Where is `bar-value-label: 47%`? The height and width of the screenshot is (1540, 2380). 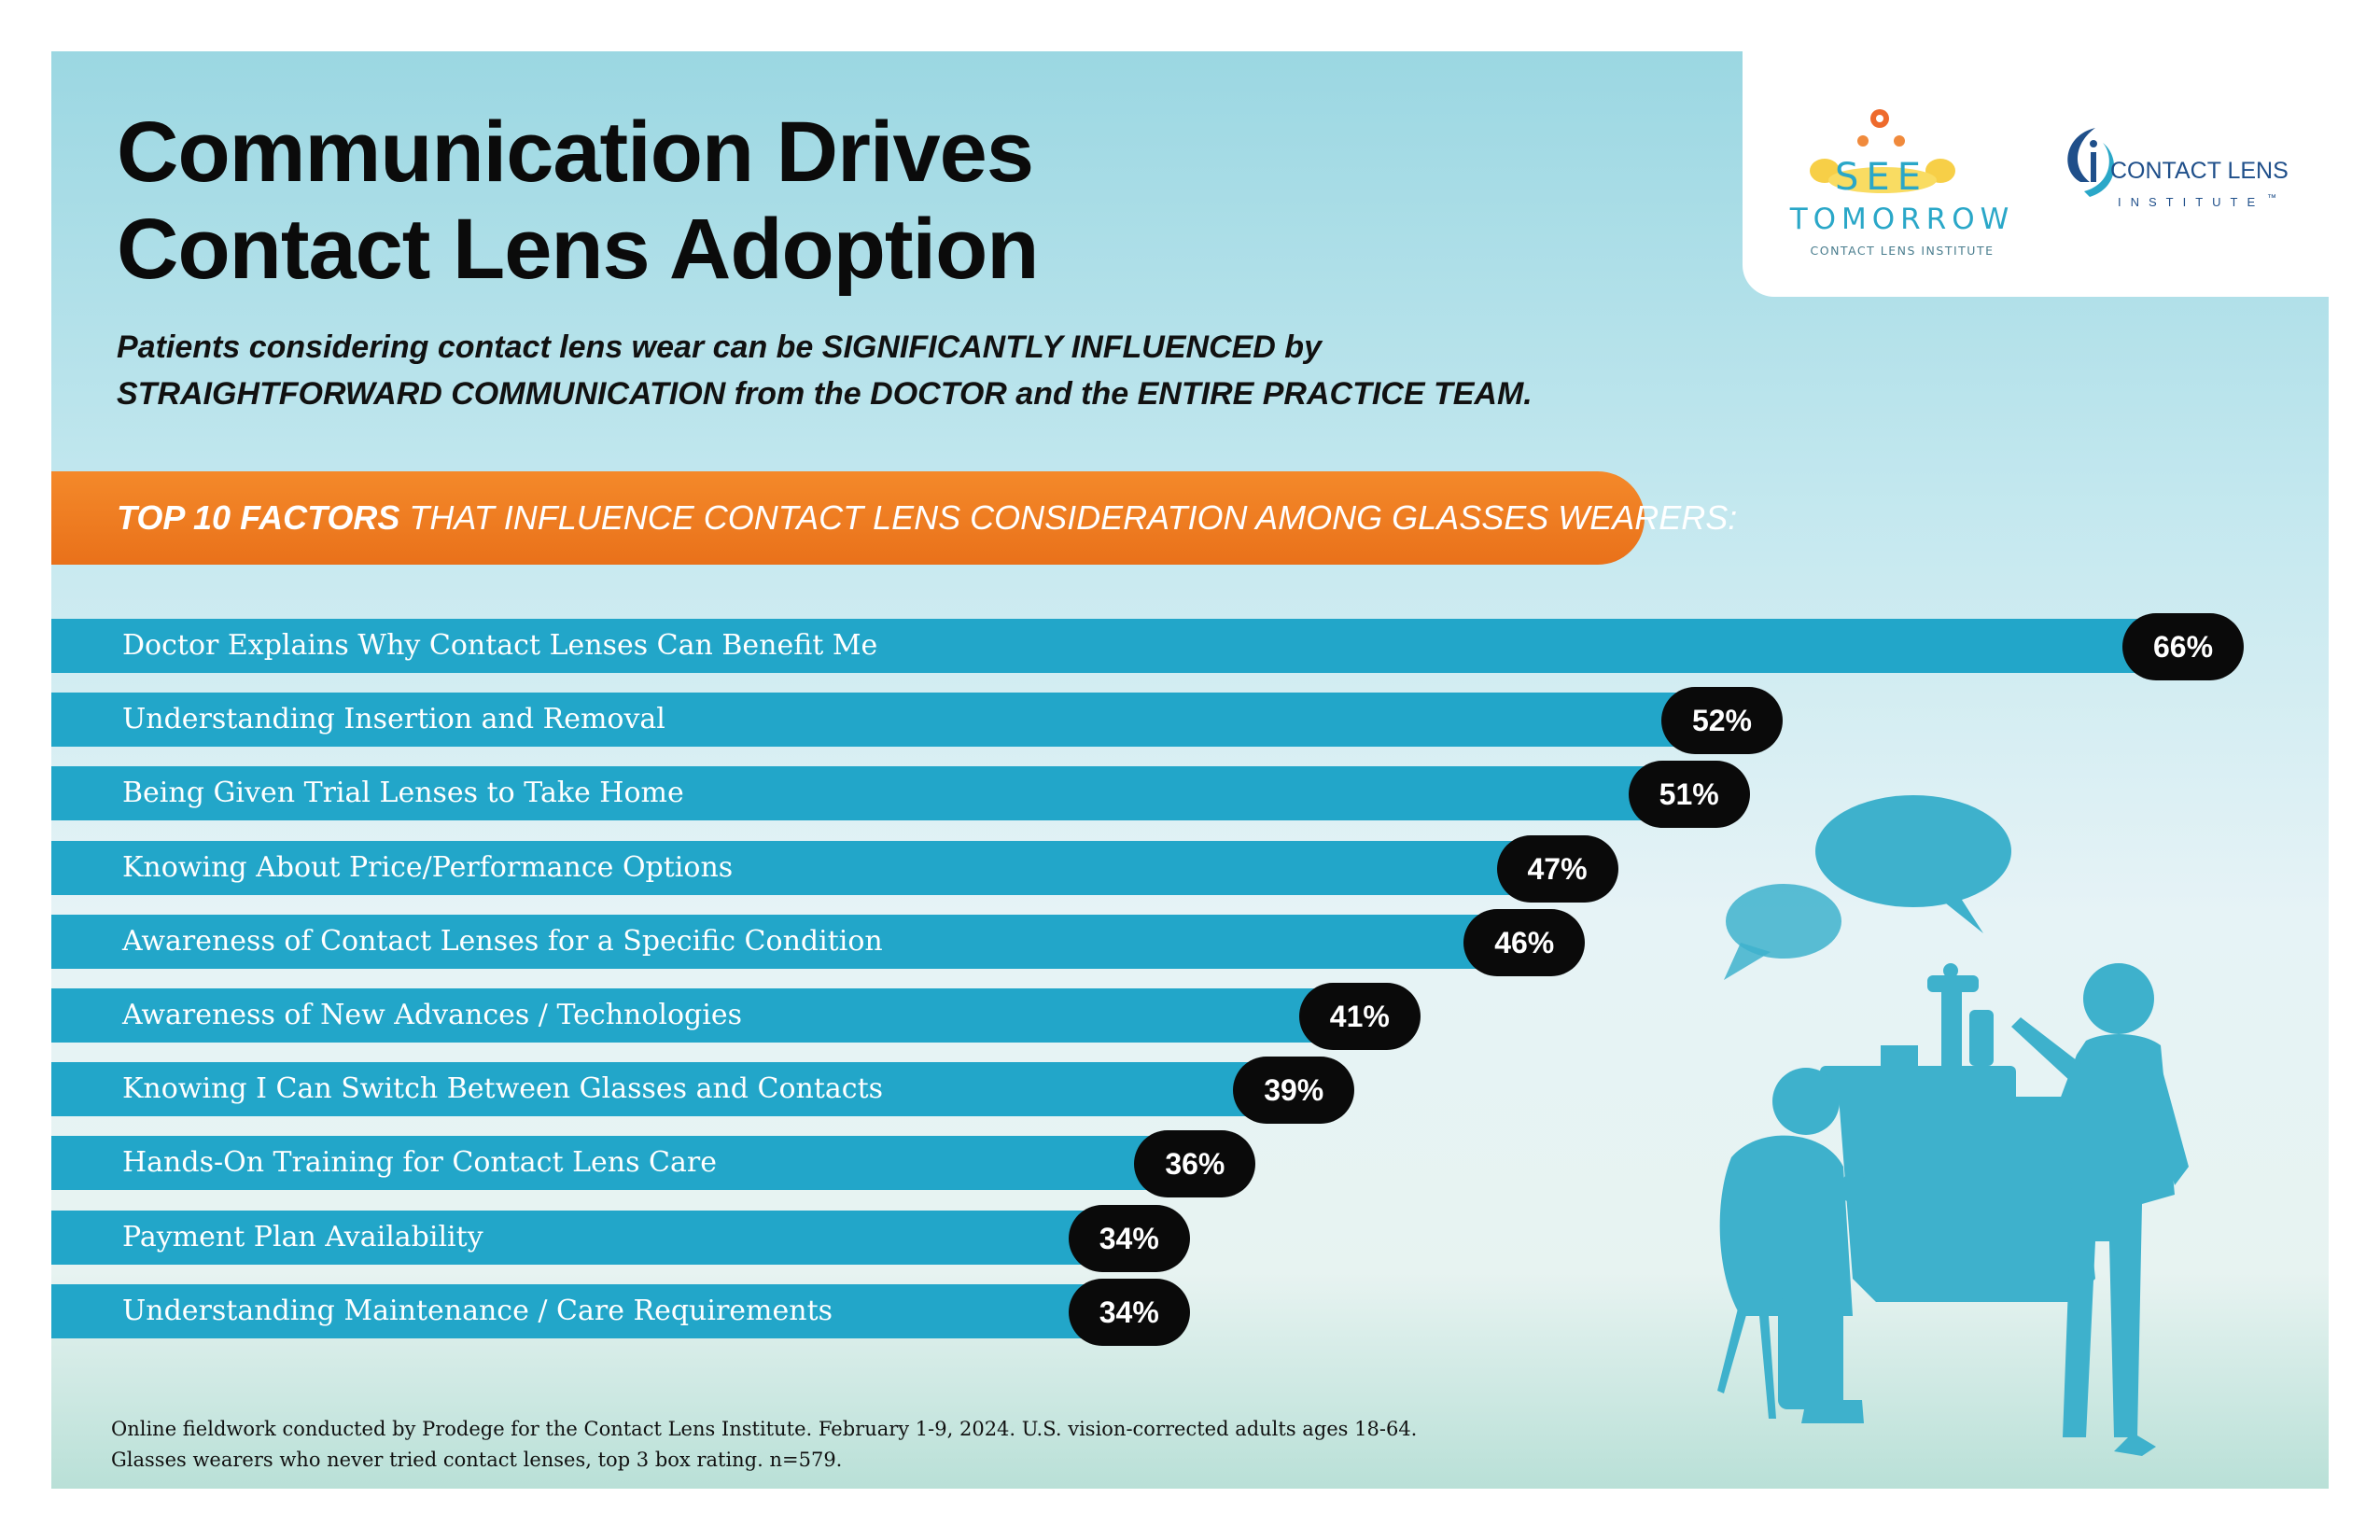
bar-value-label: 47% is located at coordinates (1557, 868).